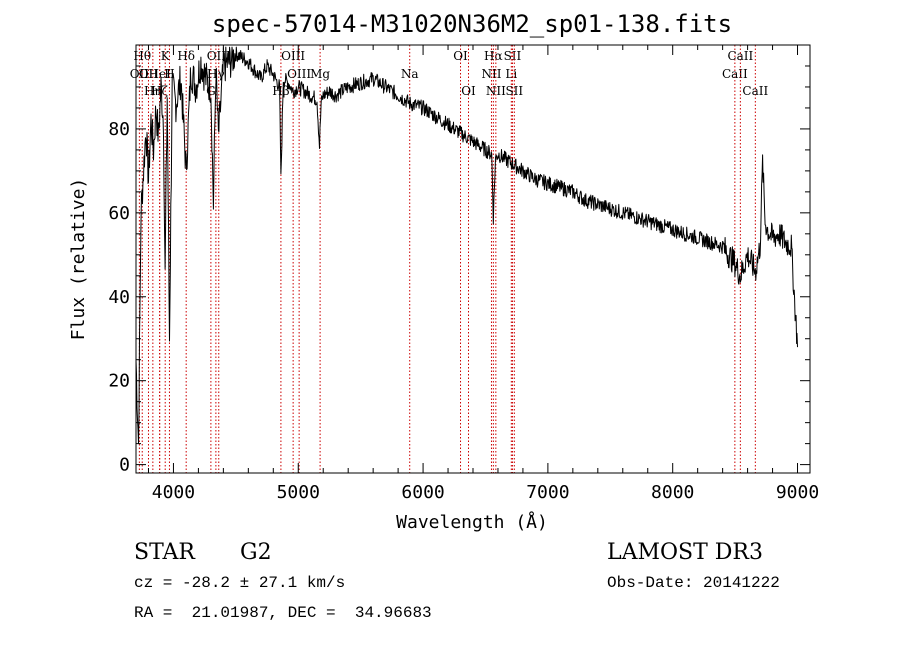 This screenshot has height=649, width=900. What do you see at coordinates (797, 492) in the screenshot?
I see `x-tick-label: 9000` at bounding box center [797, 492].